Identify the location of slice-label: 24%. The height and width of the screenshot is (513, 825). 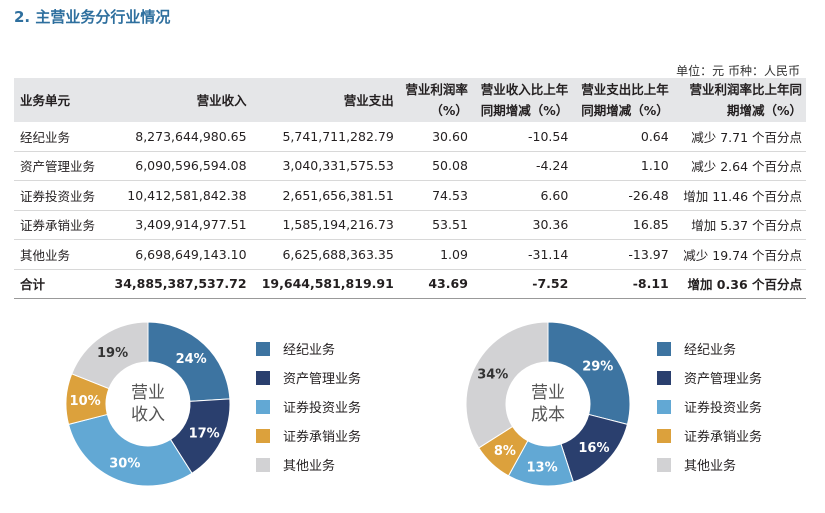
(191, 359).